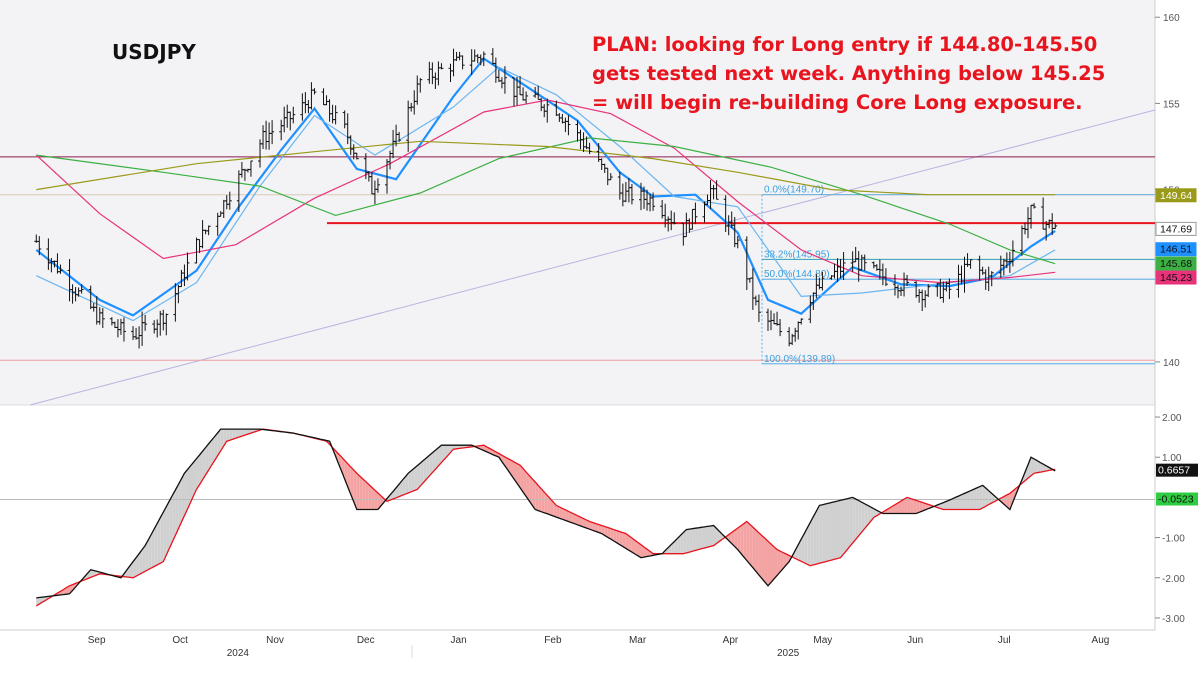 The height and width of the screenshot is (675, 1200). I want to click on osc-axis-label-0: 2.00, so click(1172, 418).